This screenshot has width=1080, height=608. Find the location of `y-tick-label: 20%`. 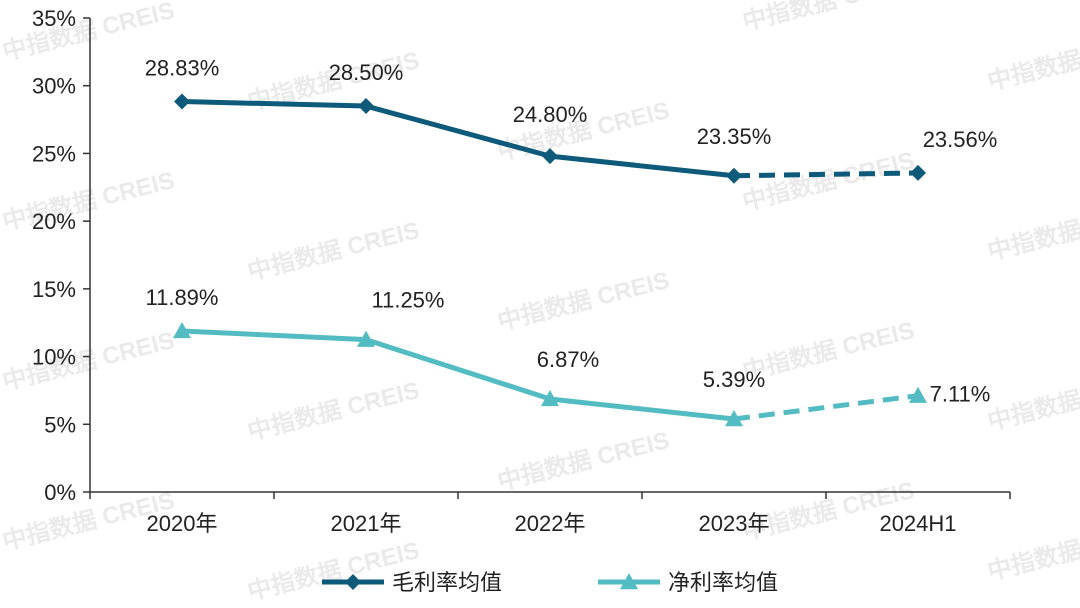

y-tick-label: 20% is located at coordinates (54, 221).